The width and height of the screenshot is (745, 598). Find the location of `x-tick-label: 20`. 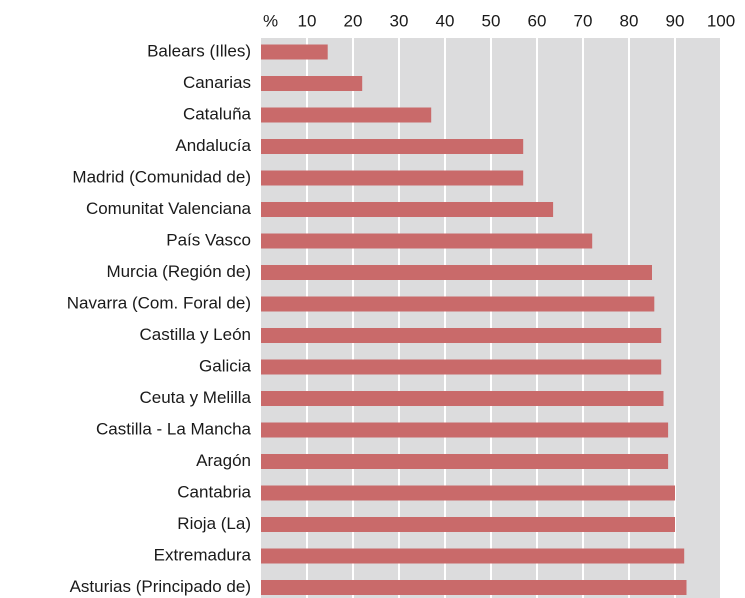

x-tick-label: 20 is located at coordinates (353, 20).